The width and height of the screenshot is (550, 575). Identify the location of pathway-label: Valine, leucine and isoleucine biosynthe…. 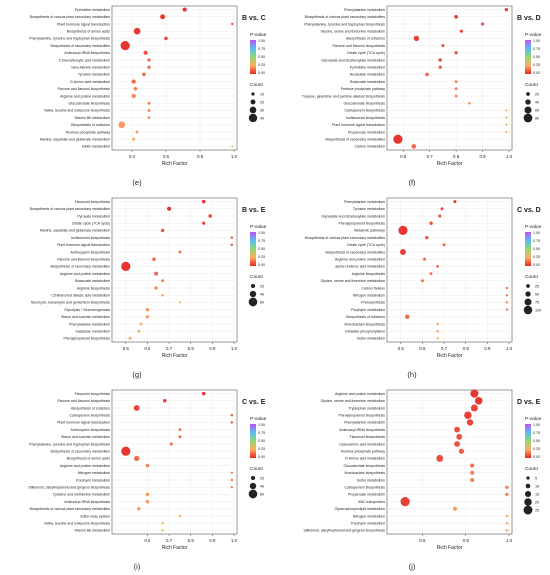
(77, 524).